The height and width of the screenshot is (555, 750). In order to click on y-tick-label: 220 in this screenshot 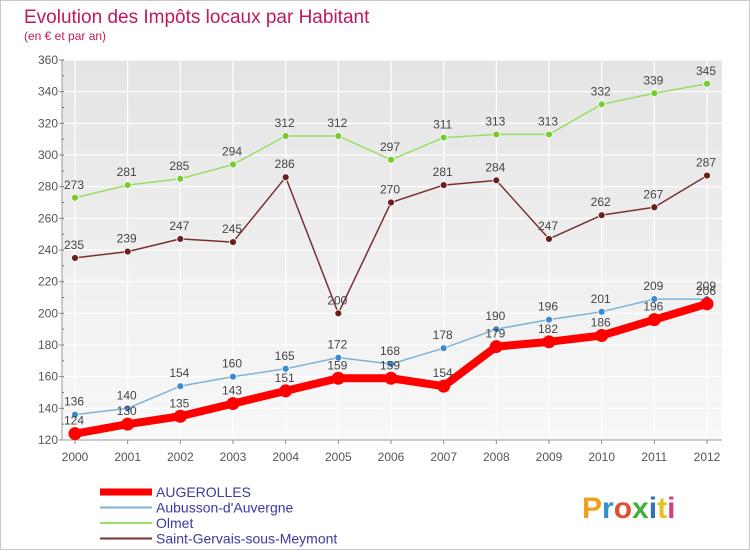, I will do `click(48, 282)`.